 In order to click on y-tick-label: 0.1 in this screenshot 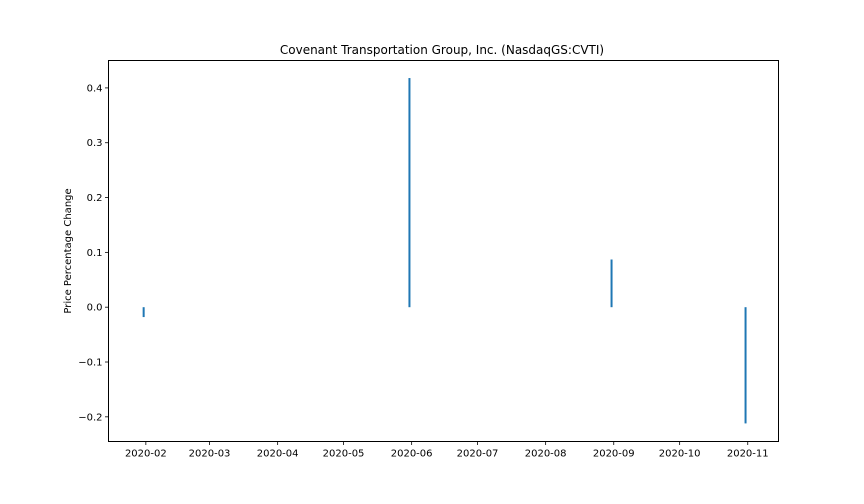, I will do `click(95, 253)`.